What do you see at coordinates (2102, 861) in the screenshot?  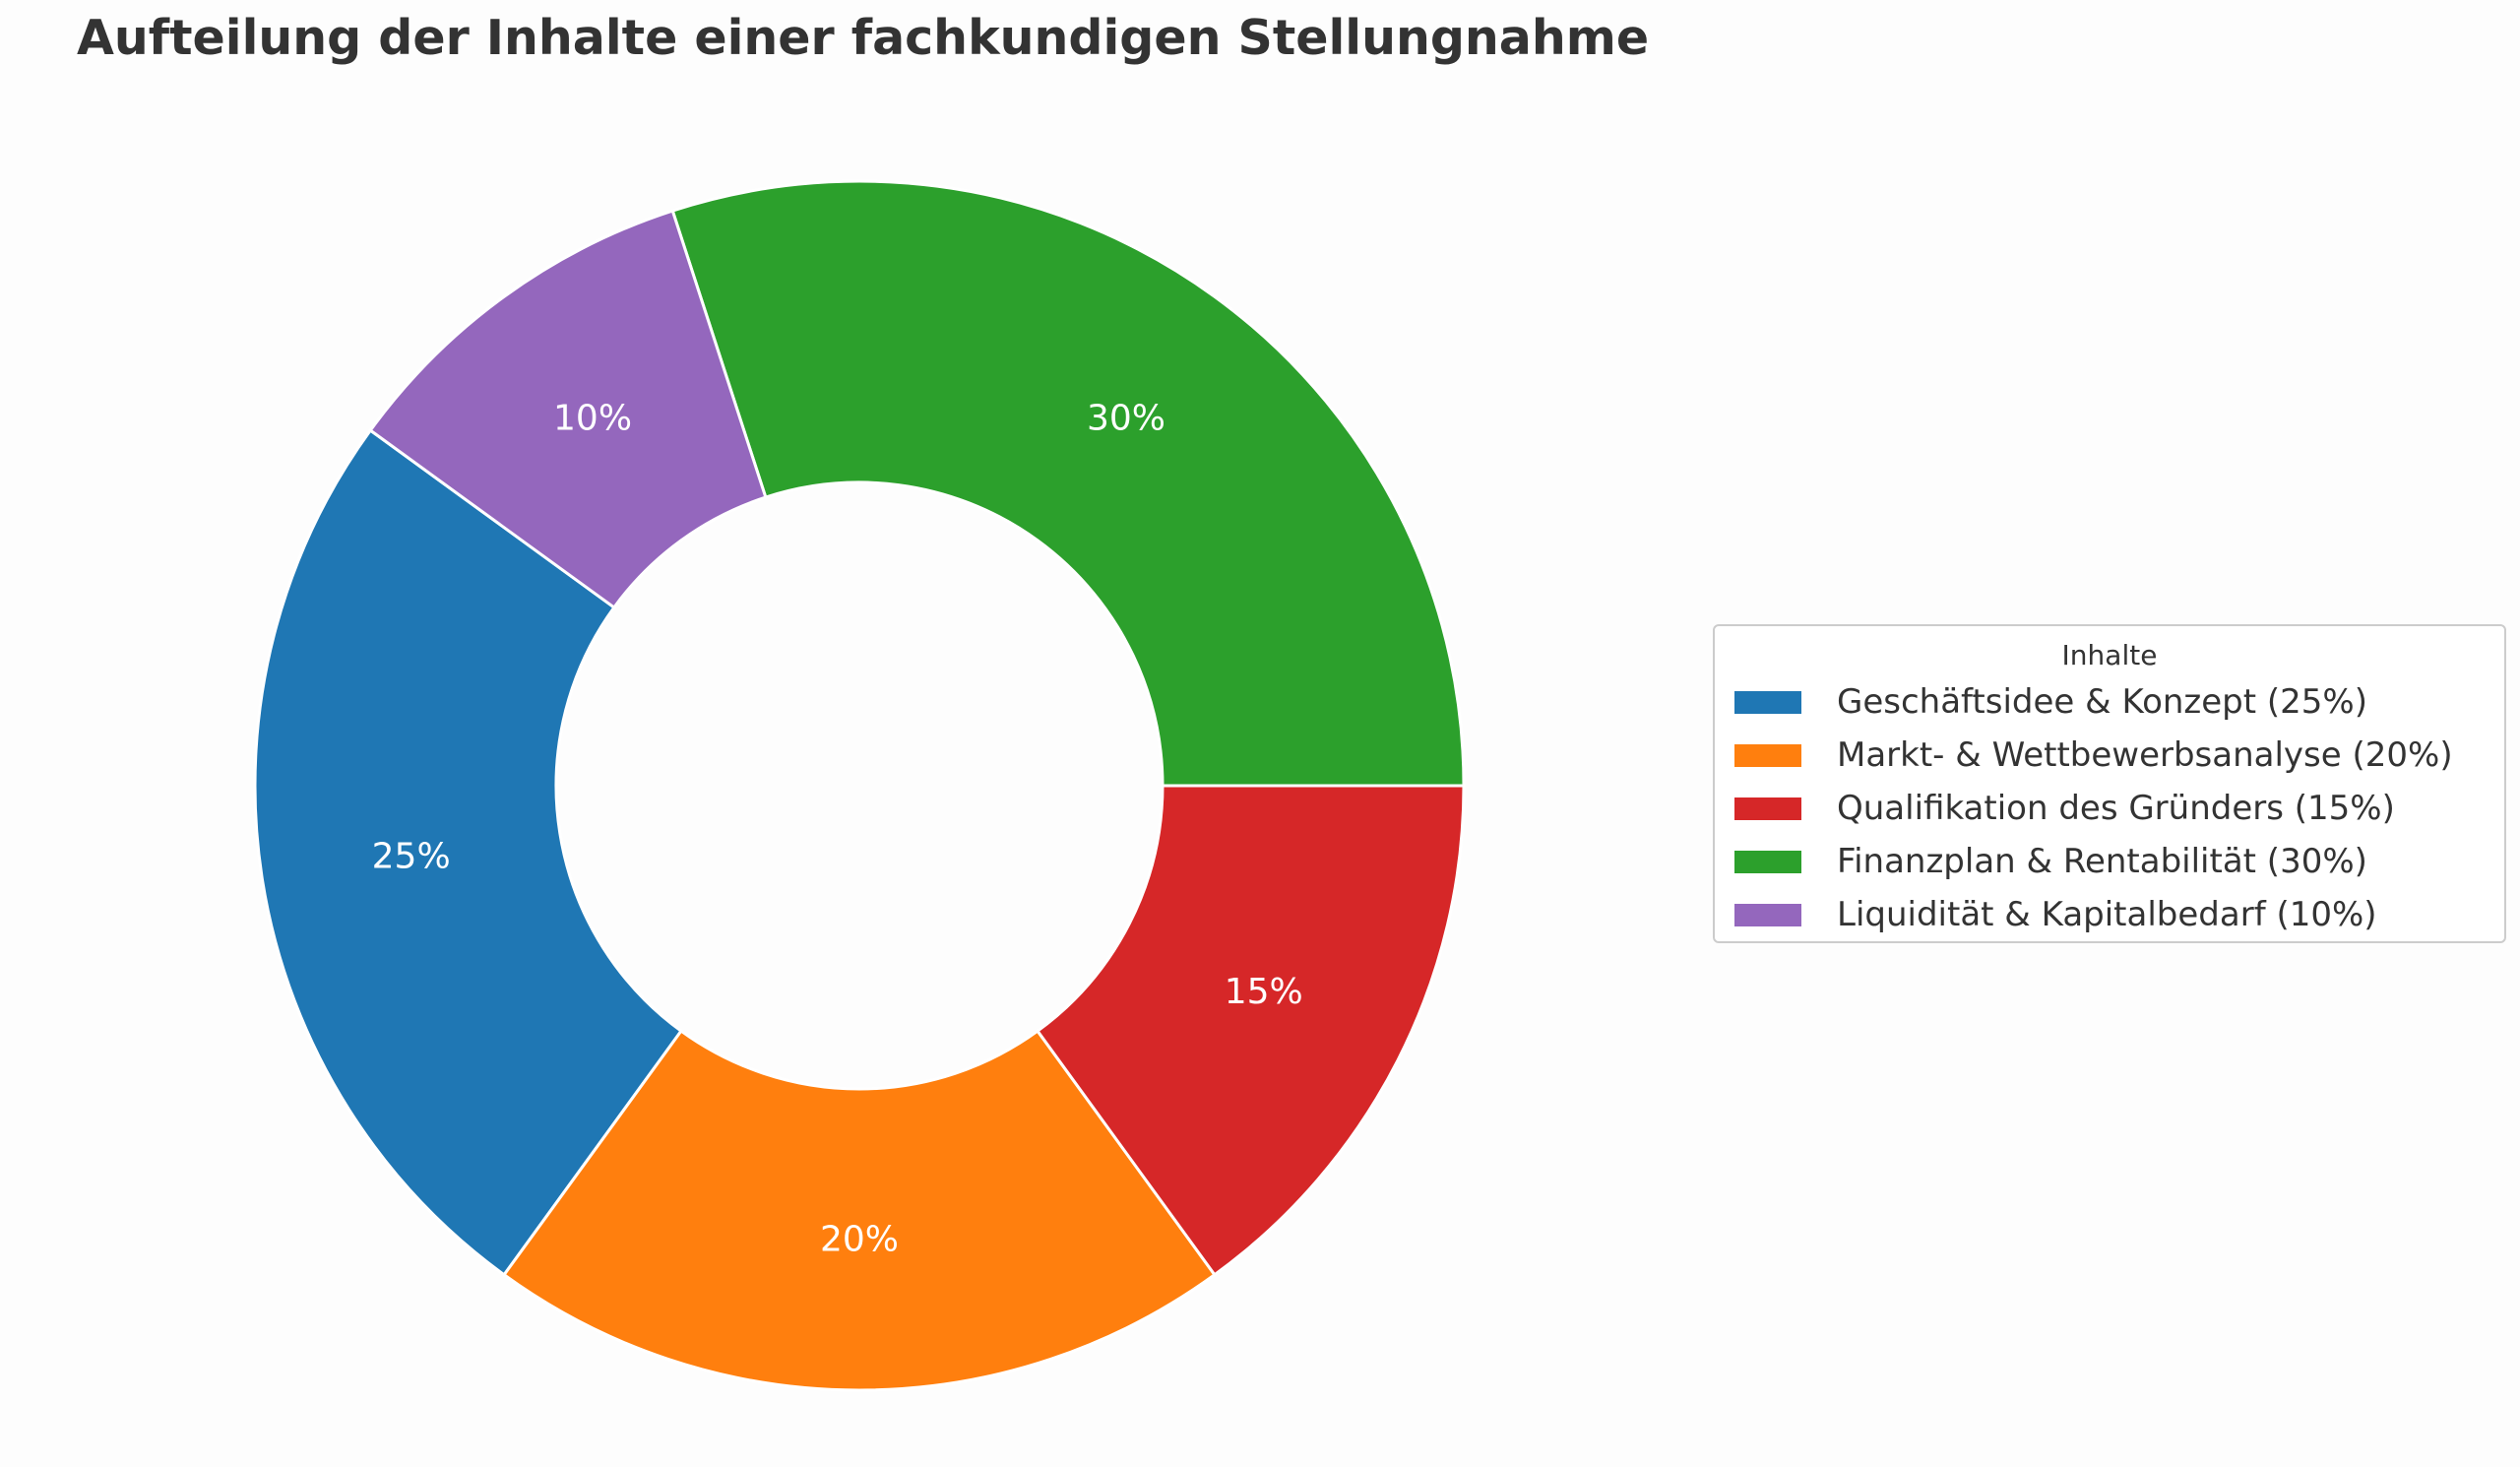 I see `legend-label: Finanzplan & Rentabilität (30%)` at bounding box center [2102, 861].